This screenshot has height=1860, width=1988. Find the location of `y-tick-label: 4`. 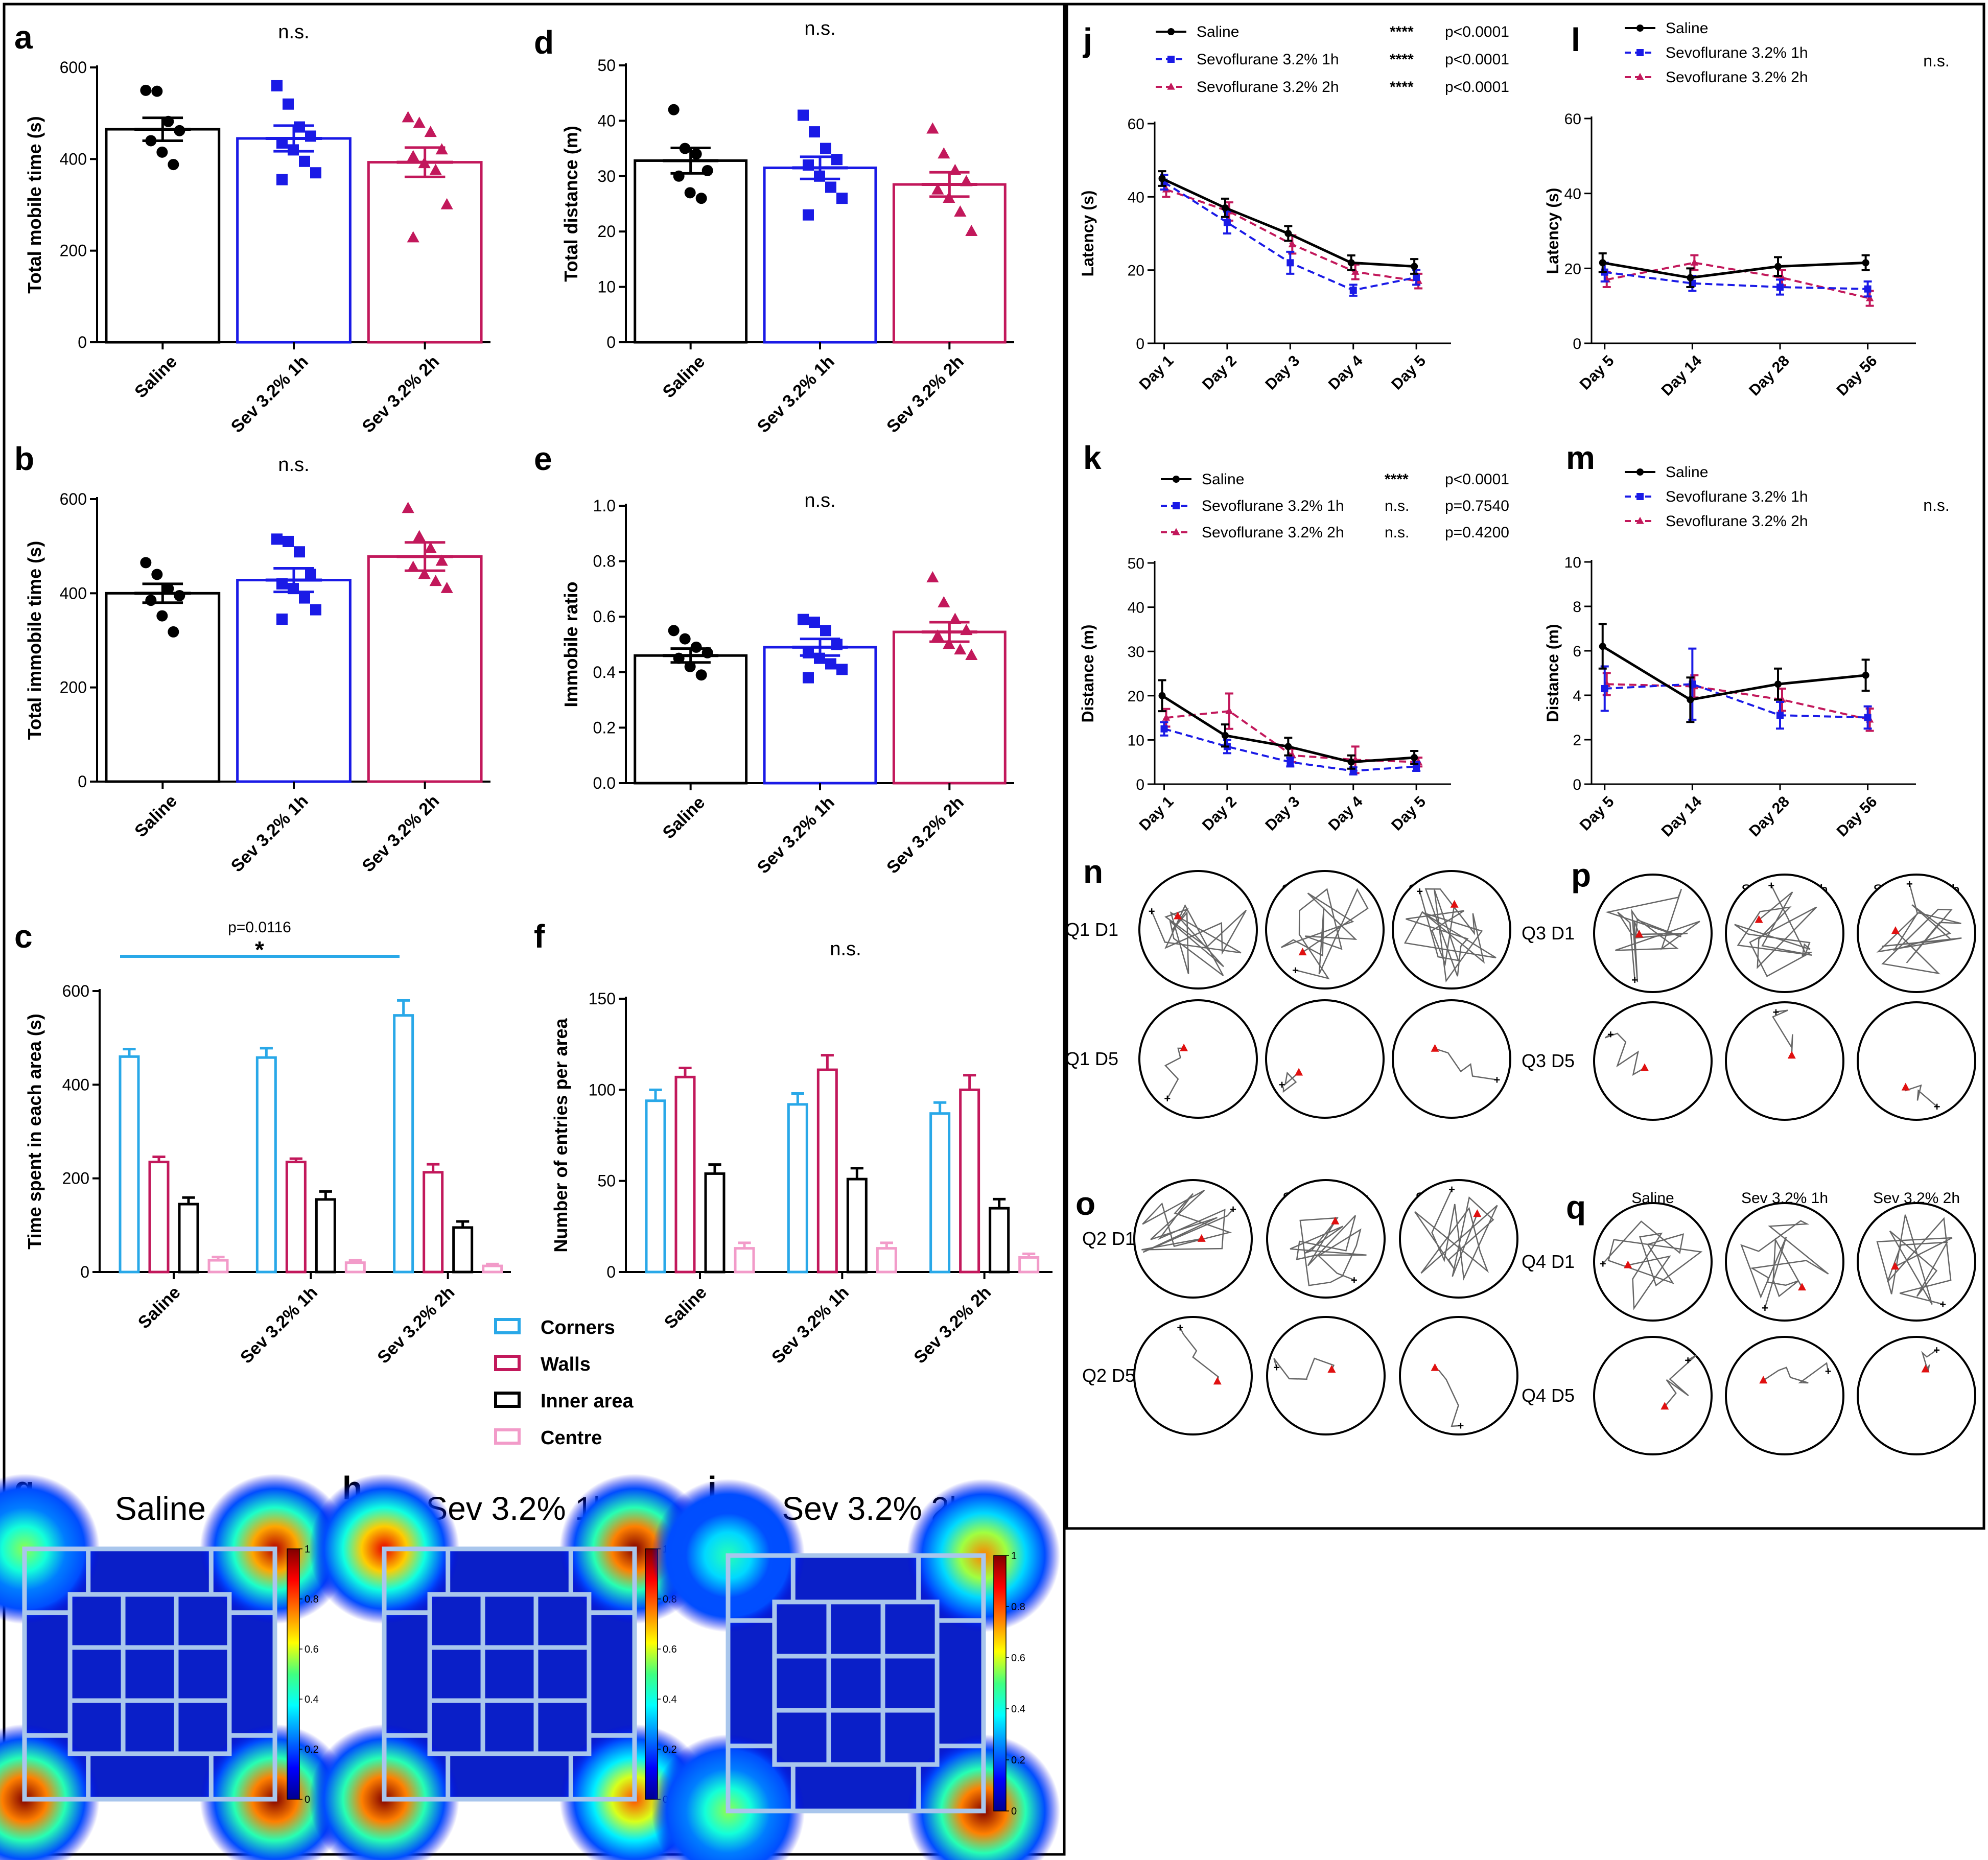

y-tick-label: 4 is located at coordinates (1577, 696).